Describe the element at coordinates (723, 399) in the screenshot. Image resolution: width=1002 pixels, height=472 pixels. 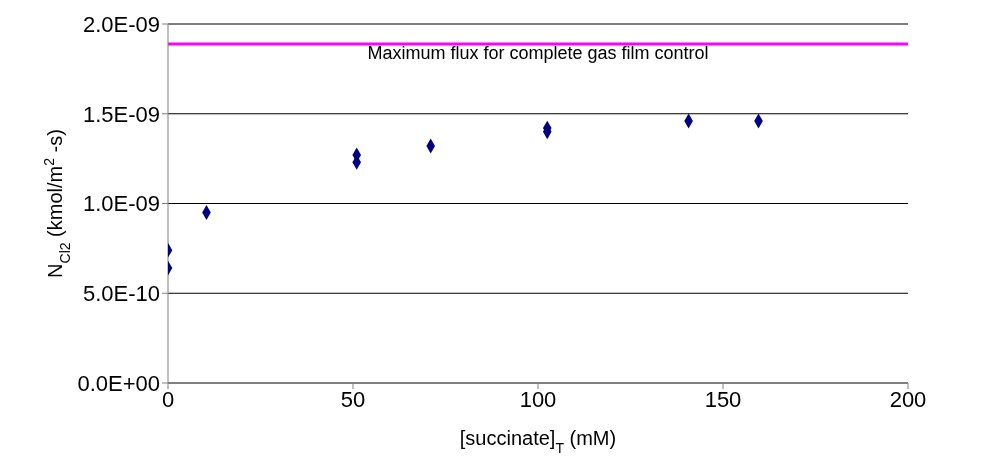
I see `x-tick-label: 150` at that location.